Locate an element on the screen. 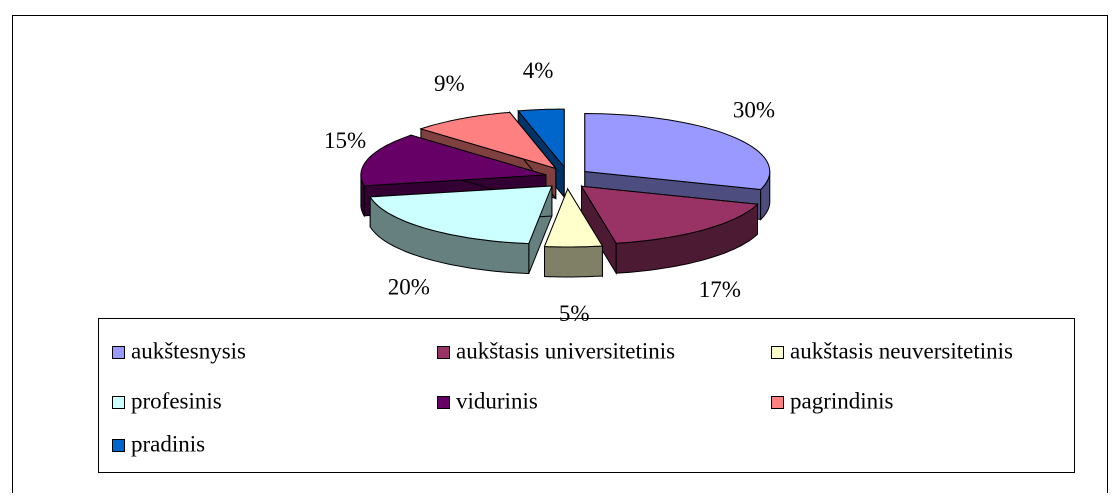  legend-label: pagrindinis is located at coordinates (842, 400).